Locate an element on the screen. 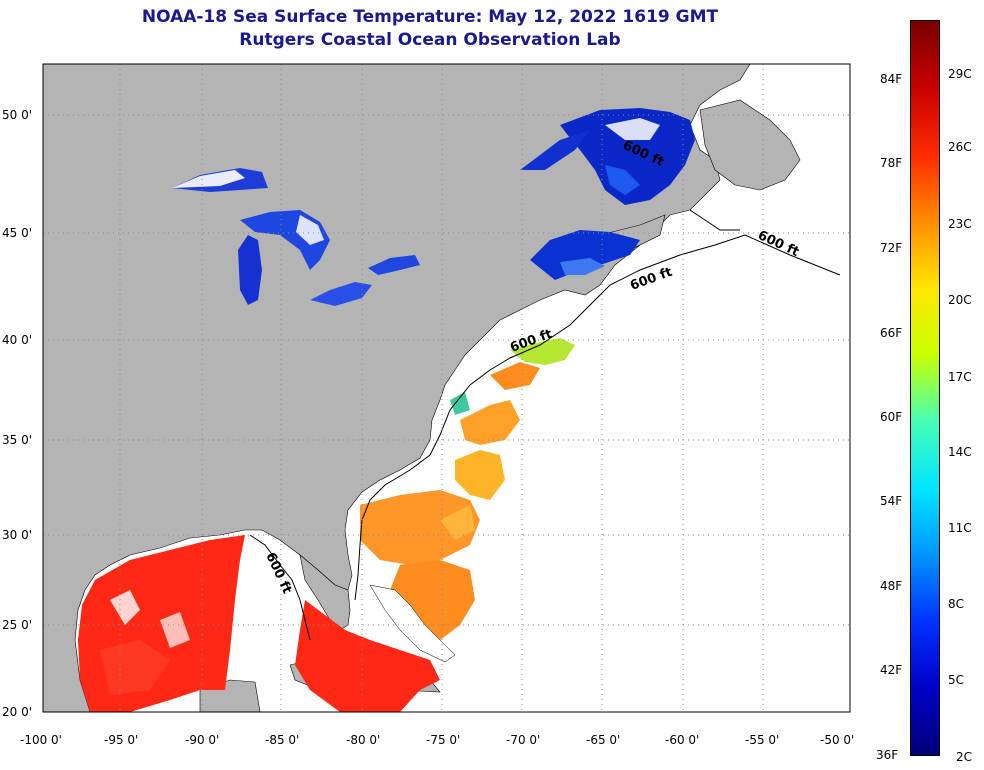  lon-label: -100 0' is located at coordinates (41, 740).